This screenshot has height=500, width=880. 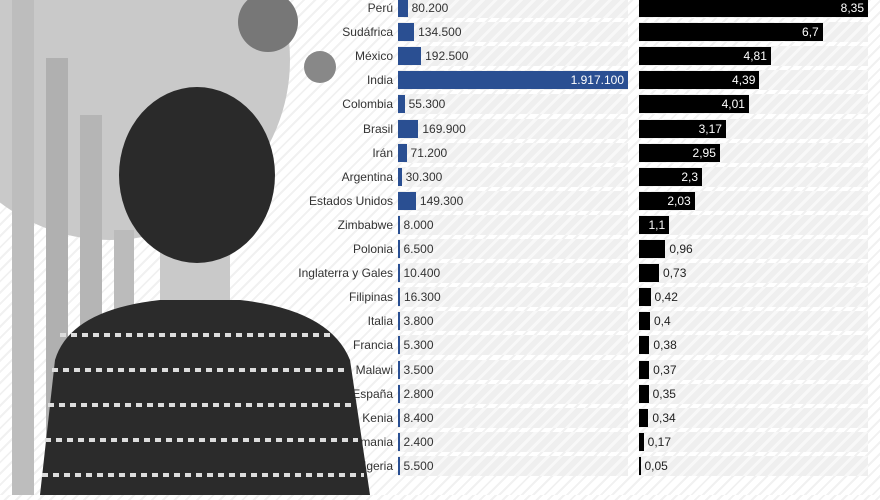 I want to click on cases-value-label: 80.200, so click(x=430, y=8).